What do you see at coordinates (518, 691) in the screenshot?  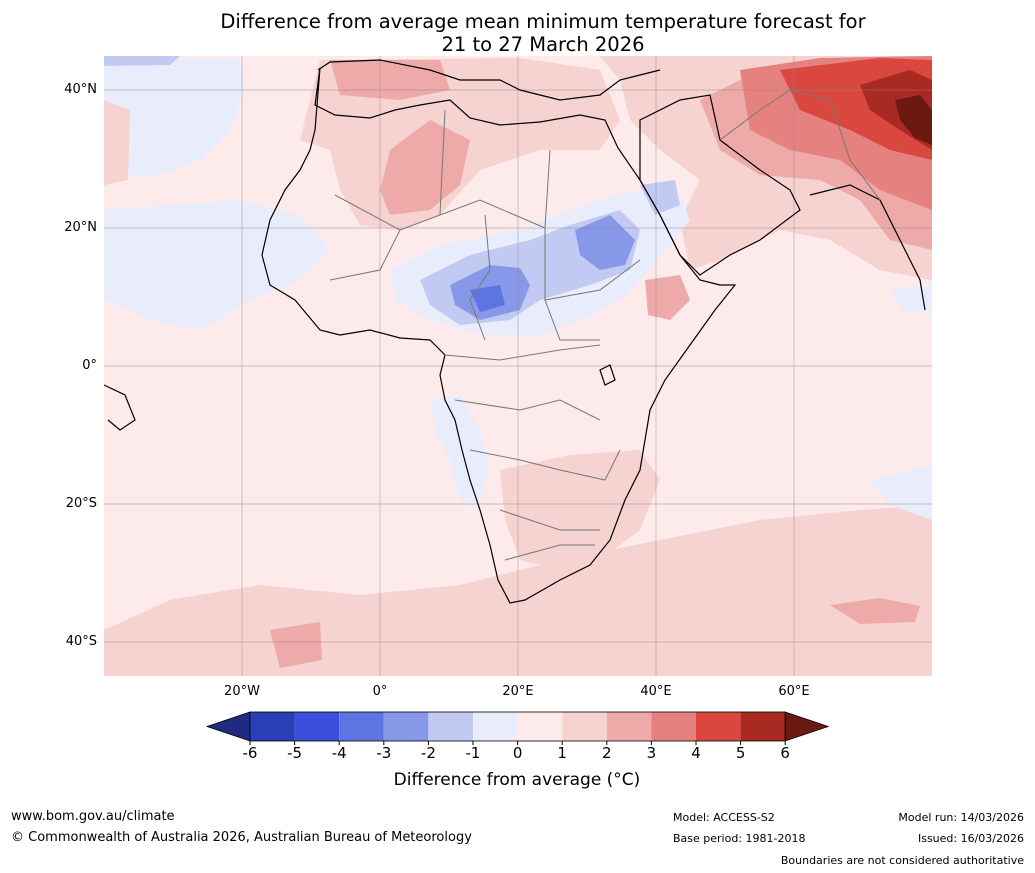 I see `lon-label-20e: 20°E` at bounding box center [518, 691].